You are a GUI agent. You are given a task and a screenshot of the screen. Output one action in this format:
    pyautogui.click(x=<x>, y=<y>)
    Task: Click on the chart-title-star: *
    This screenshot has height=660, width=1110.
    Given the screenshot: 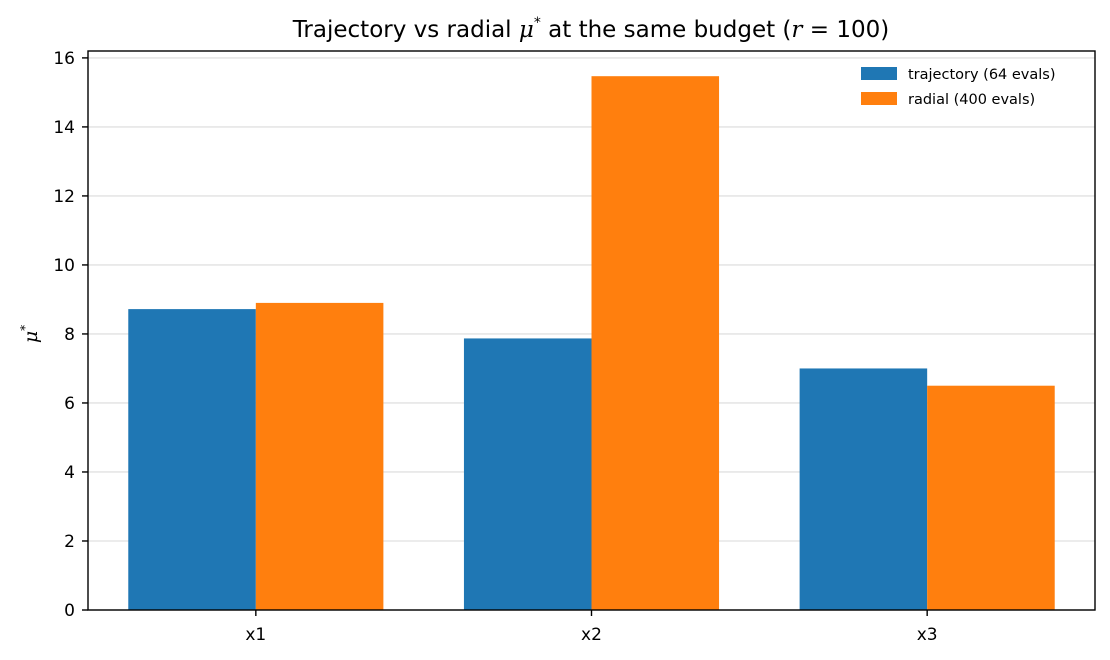 What is the action you would take?
    pyautogui.click(x=537, y=23)
    